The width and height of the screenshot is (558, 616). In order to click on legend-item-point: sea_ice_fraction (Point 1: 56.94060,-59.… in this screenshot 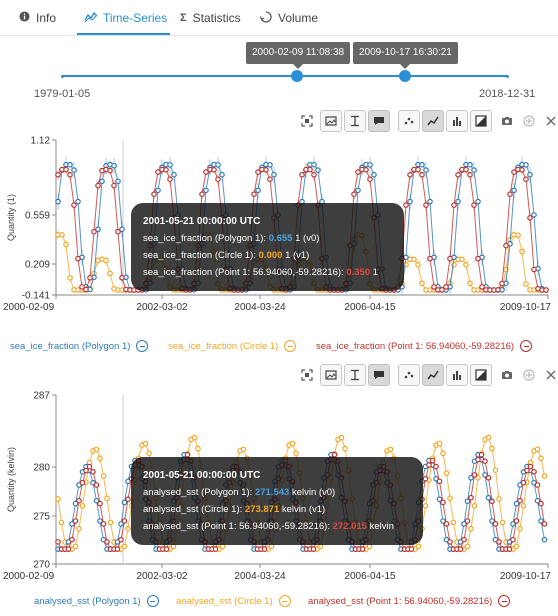, I will do `click(424, 346)`.